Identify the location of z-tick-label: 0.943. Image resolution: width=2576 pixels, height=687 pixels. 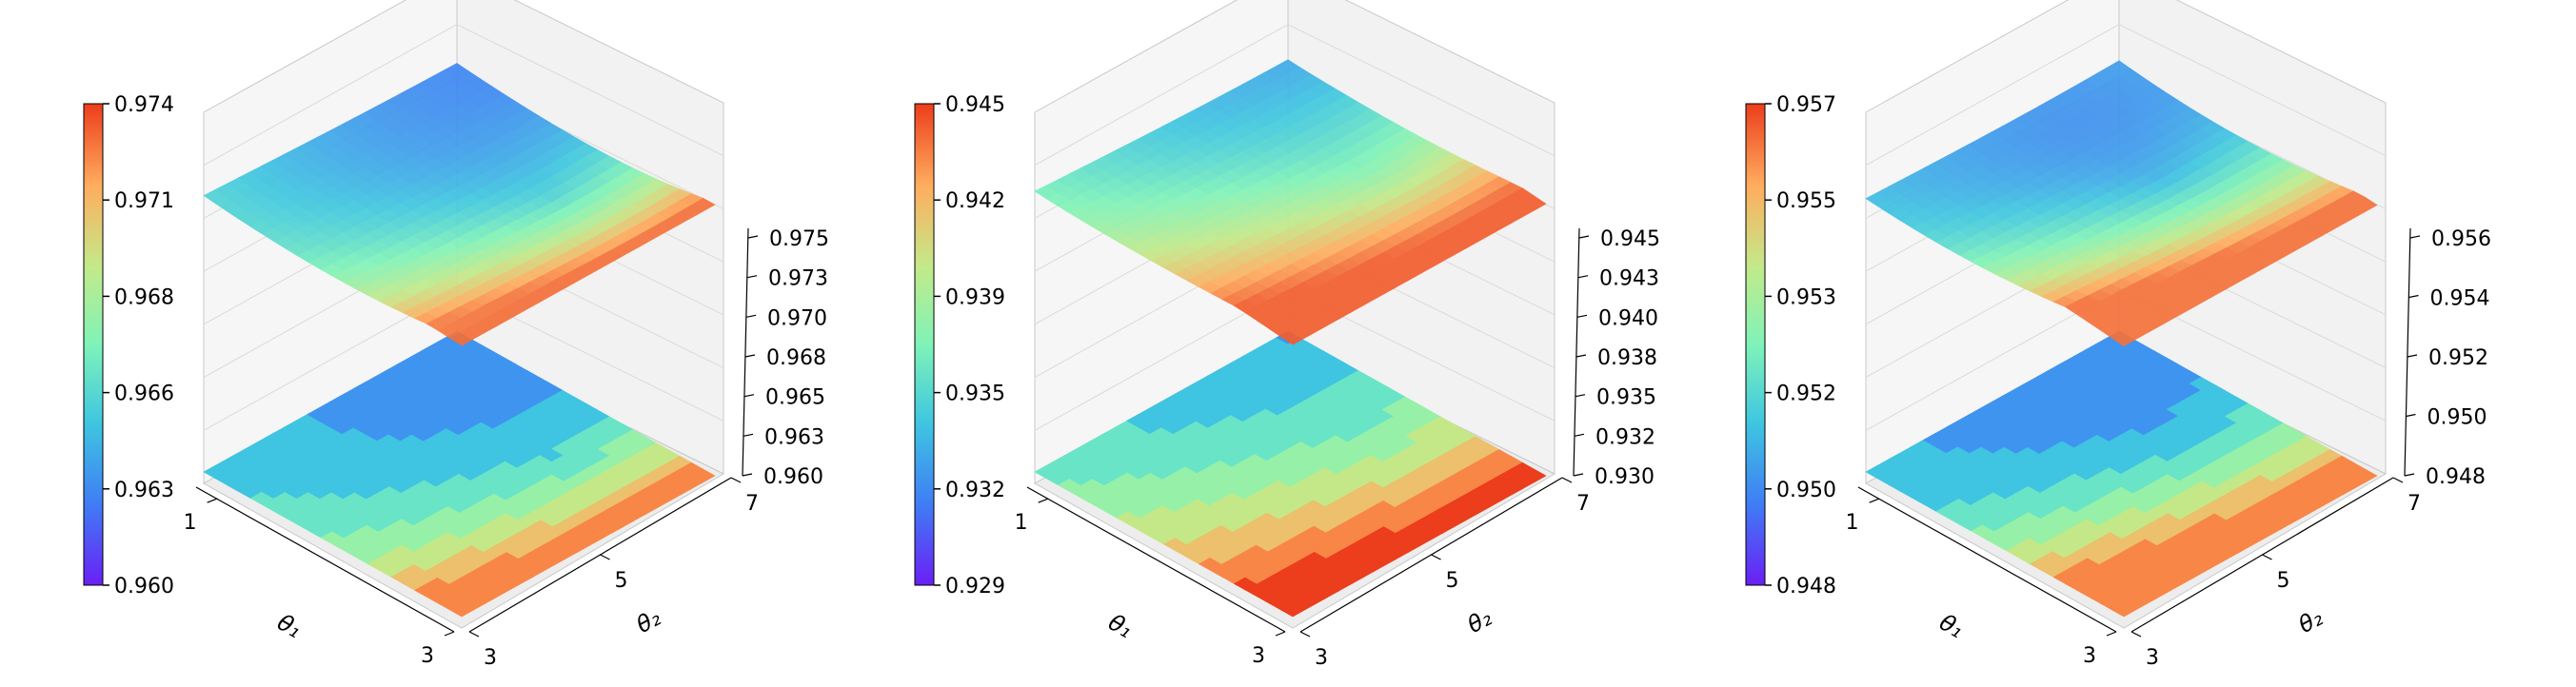
(1629, 279).